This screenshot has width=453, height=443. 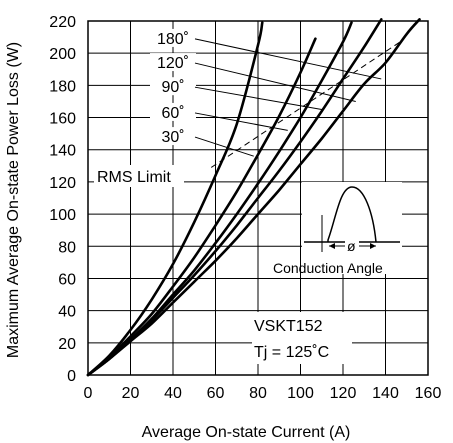 I want to click on y-tick-label: 140, so click(x=62, y=151).